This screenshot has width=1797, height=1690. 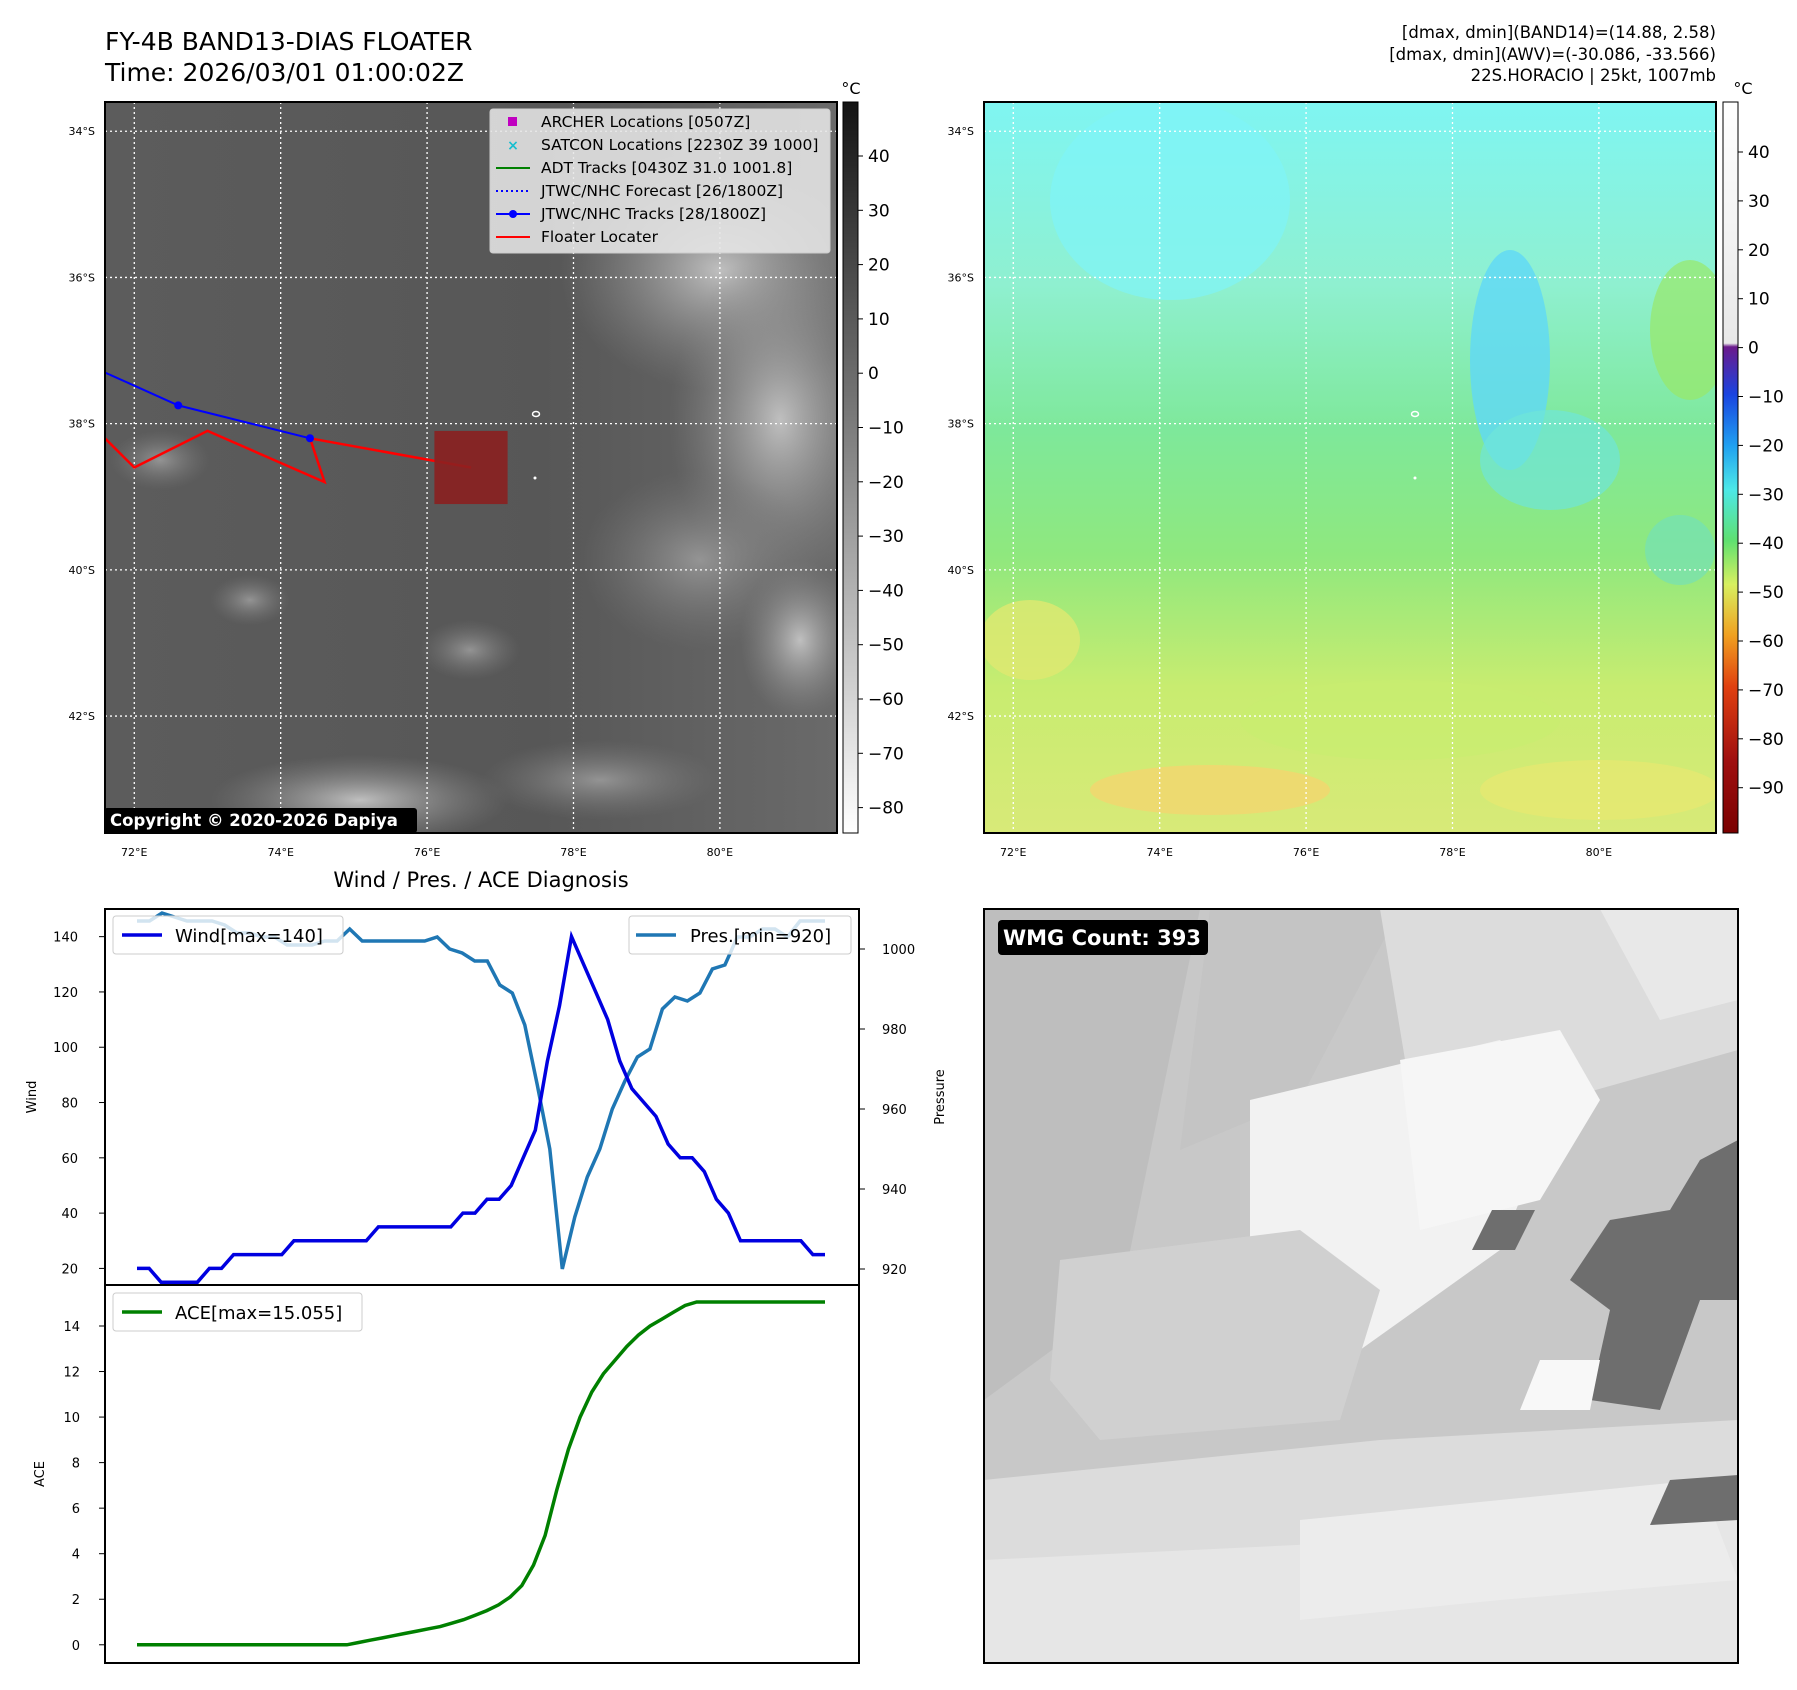 I want to click on wind-ytick-label: 60, so click(x=69, y=1159).